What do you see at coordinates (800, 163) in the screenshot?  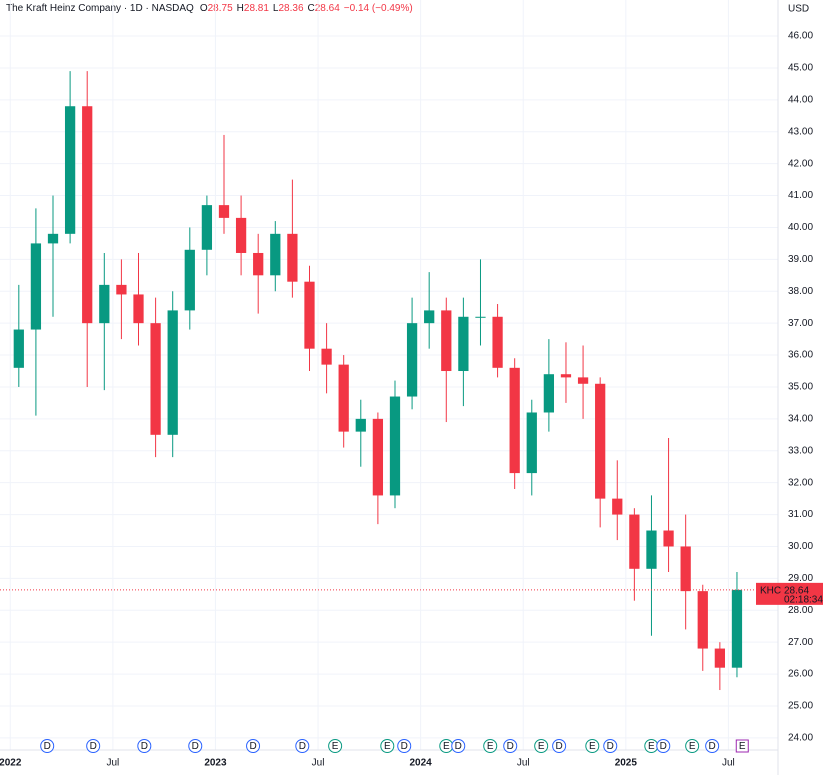 I see `y-tick-label: 42.00` at bounding box center [800, 163].